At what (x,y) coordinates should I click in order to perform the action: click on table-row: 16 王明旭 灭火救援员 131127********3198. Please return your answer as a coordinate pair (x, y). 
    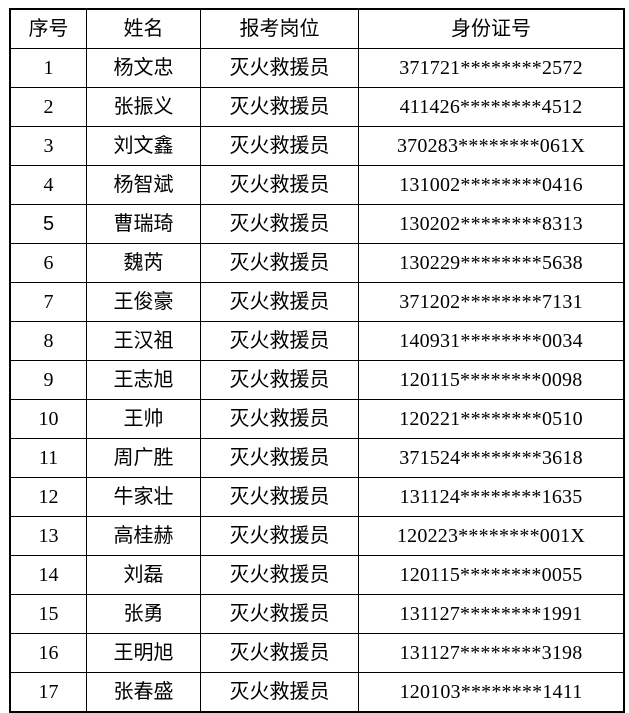
    Looking at the image, I should click on (317, 653).